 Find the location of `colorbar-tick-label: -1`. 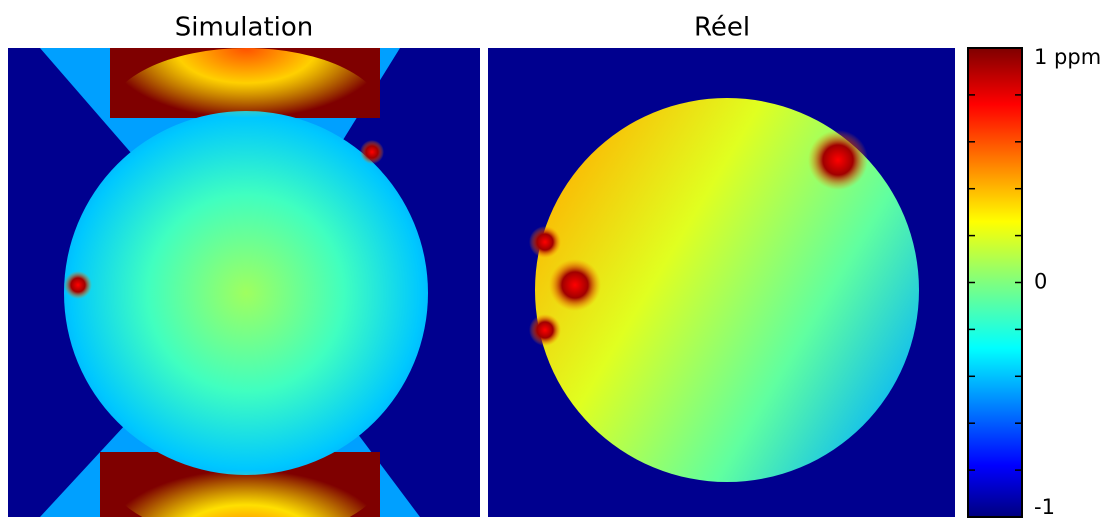

colorbar-tick-label: -1 is located at coordinates (1044, 506).